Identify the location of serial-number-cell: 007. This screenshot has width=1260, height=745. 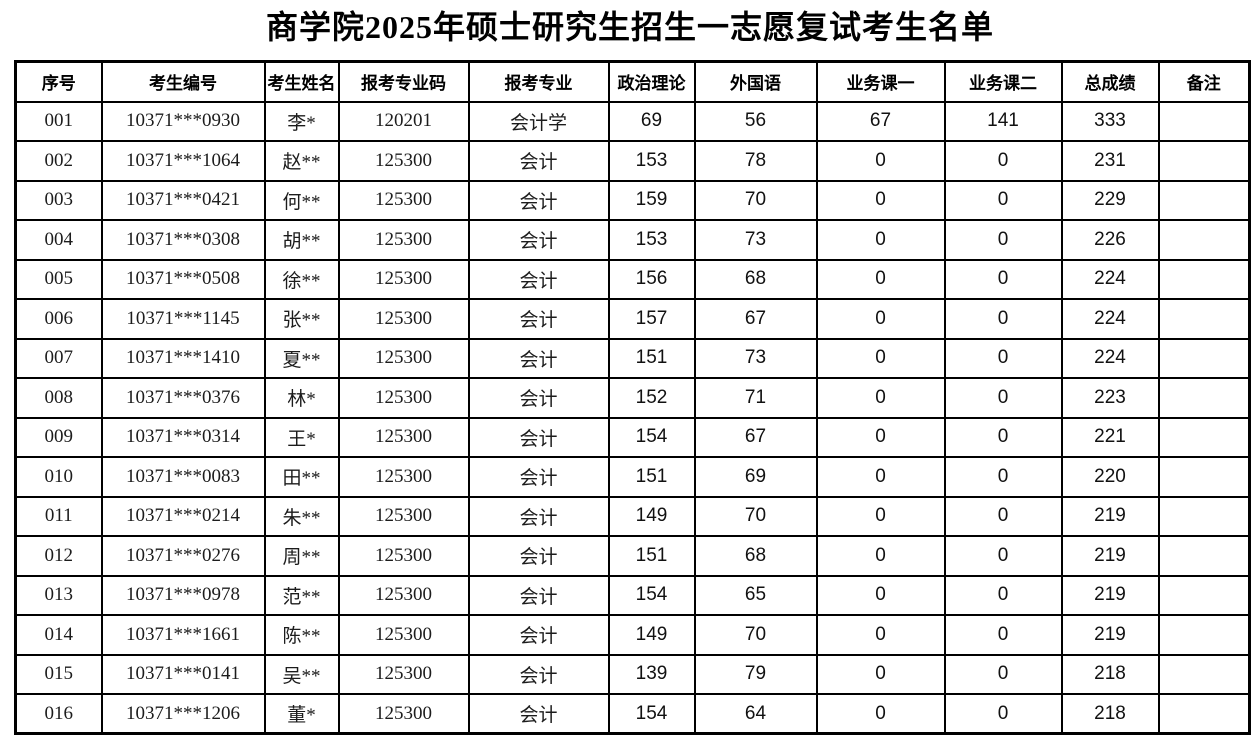
(58, 358).